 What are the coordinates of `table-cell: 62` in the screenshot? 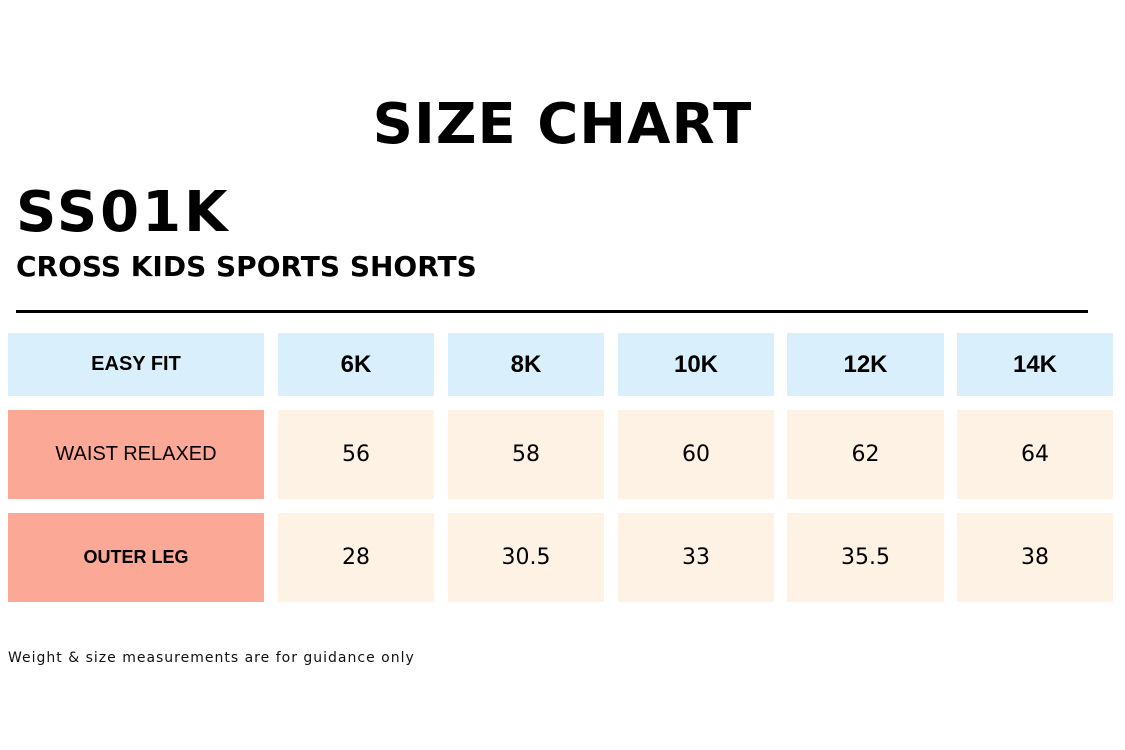 It's located at (865, 454).